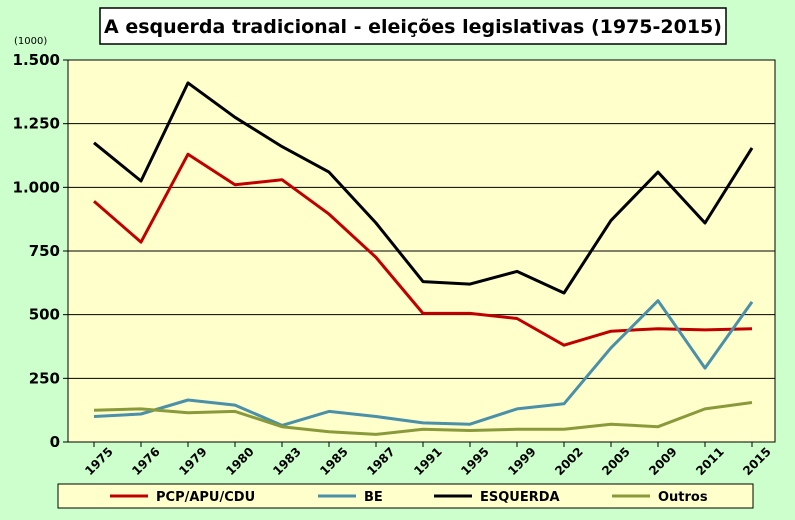 This screenshot has height=520, width=795. What do you see at coordinates (409, 497) in the screenshot?
I see `legend: PCP/APU/CDU BE ESQUERDA Outros` at bounding box center [409, 497].